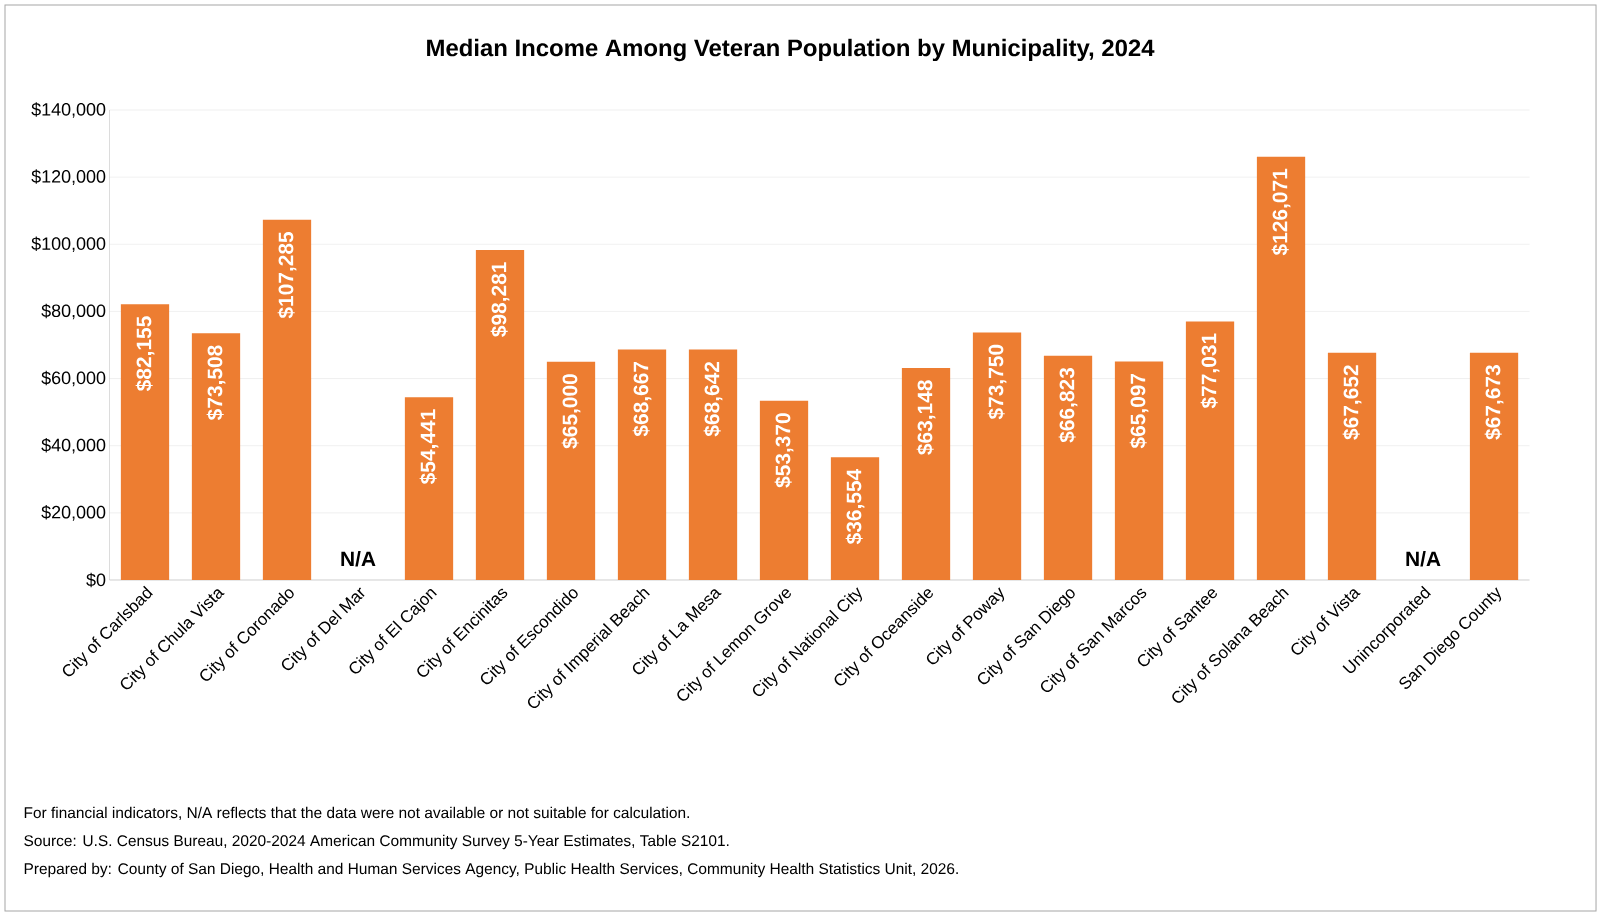  What do you see at coordinates (491, 870) in the screenshot?
I see `text: Prepared by: County of San Diego, Health and Human Services Agency, Public Health Services, Community Health Statistics Unit, 2026.` at bounding box center [491, 870].